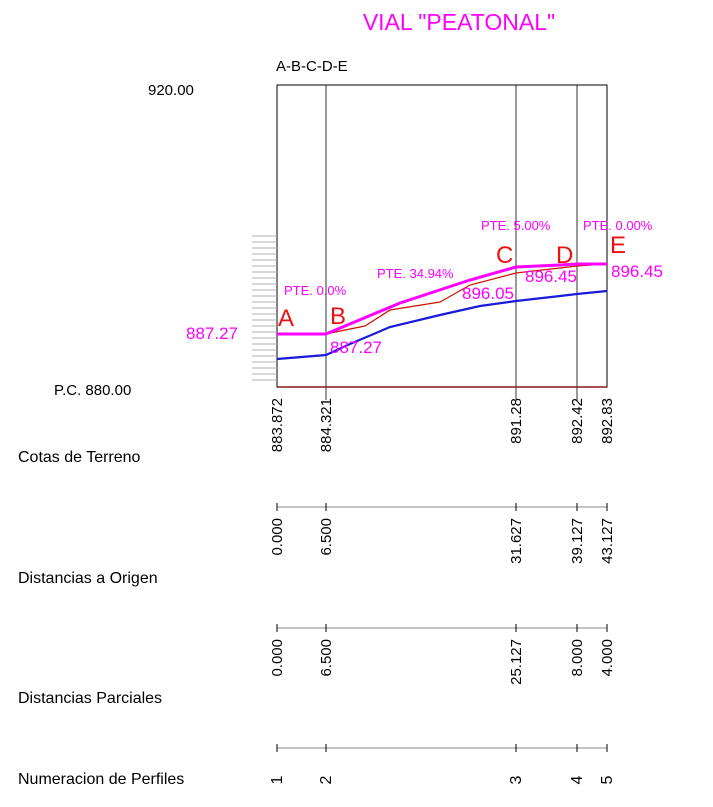  I want to click on profile-parcial-value: 6.500, so click(326, 658).